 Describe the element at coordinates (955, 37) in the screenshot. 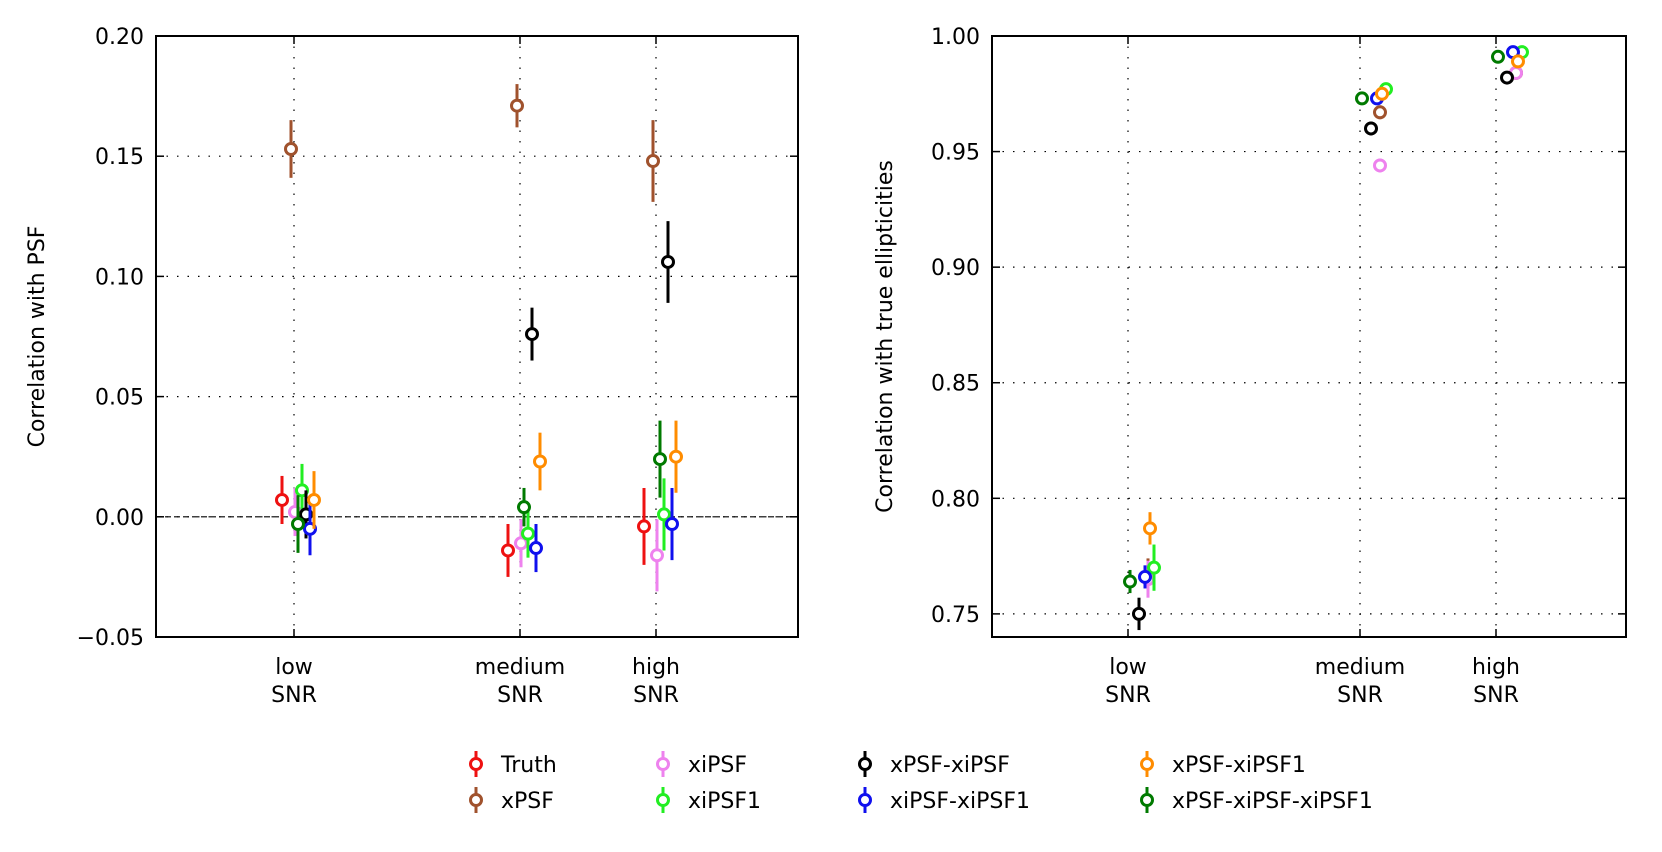

I see `y-tick-label: 1.00` at that location.